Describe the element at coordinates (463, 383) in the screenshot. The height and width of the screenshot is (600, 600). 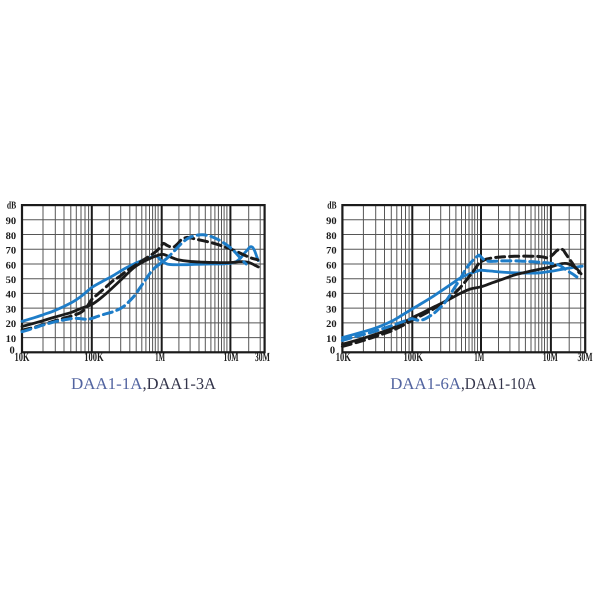
I see `svg-text: DAA1-6A,DAA1-10A` at that location.